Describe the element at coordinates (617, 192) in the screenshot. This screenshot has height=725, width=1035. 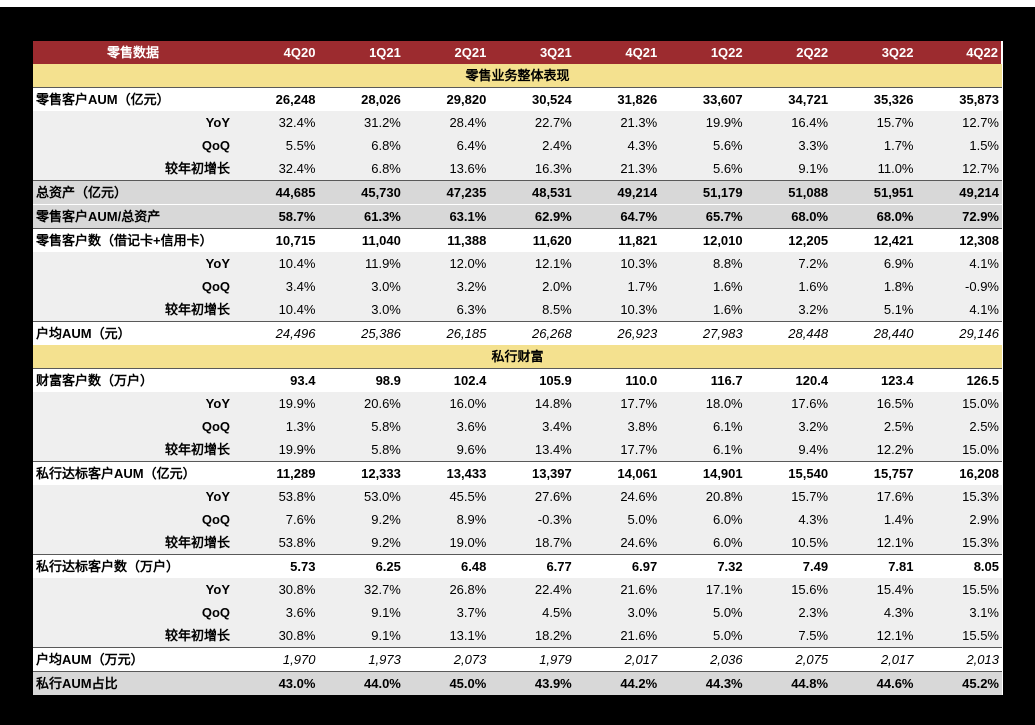
I see `value-cell: 49,214` at that location.